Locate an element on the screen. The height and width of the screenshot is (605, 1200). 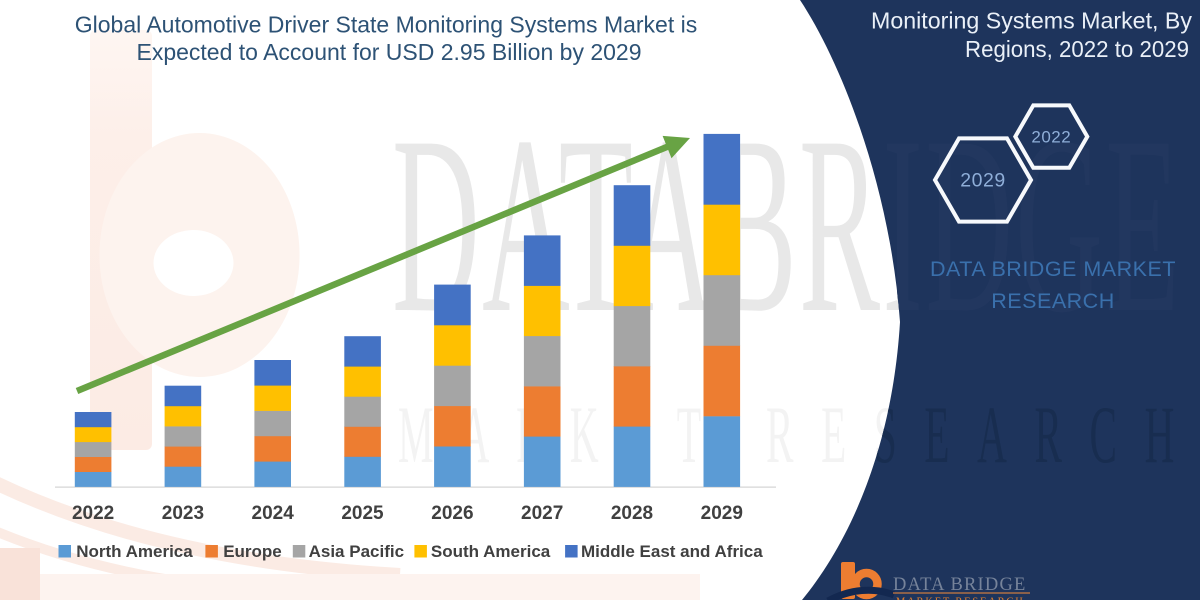
svg-text: 2027 is located at coordinates (542, 513).